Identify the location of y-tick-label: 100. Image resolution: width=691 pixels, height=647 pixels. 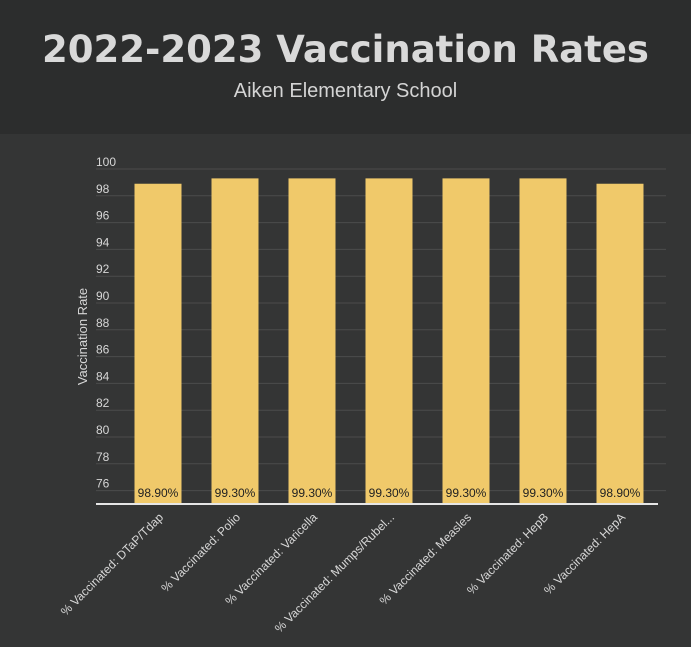
(106, 162).